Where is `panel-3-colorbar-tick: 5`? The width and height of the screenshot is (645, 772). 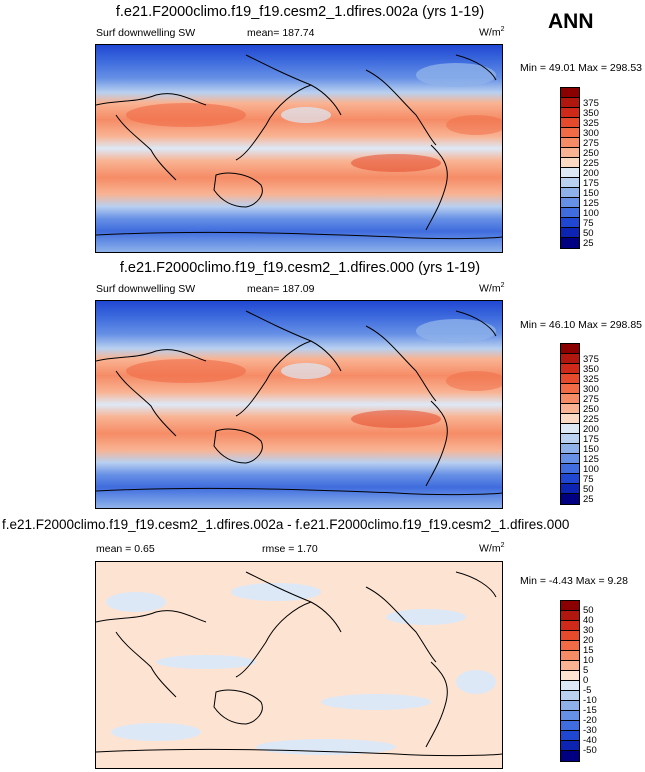
panel-3-colorbar-tick: 5 is located at coordinates (586, 670).